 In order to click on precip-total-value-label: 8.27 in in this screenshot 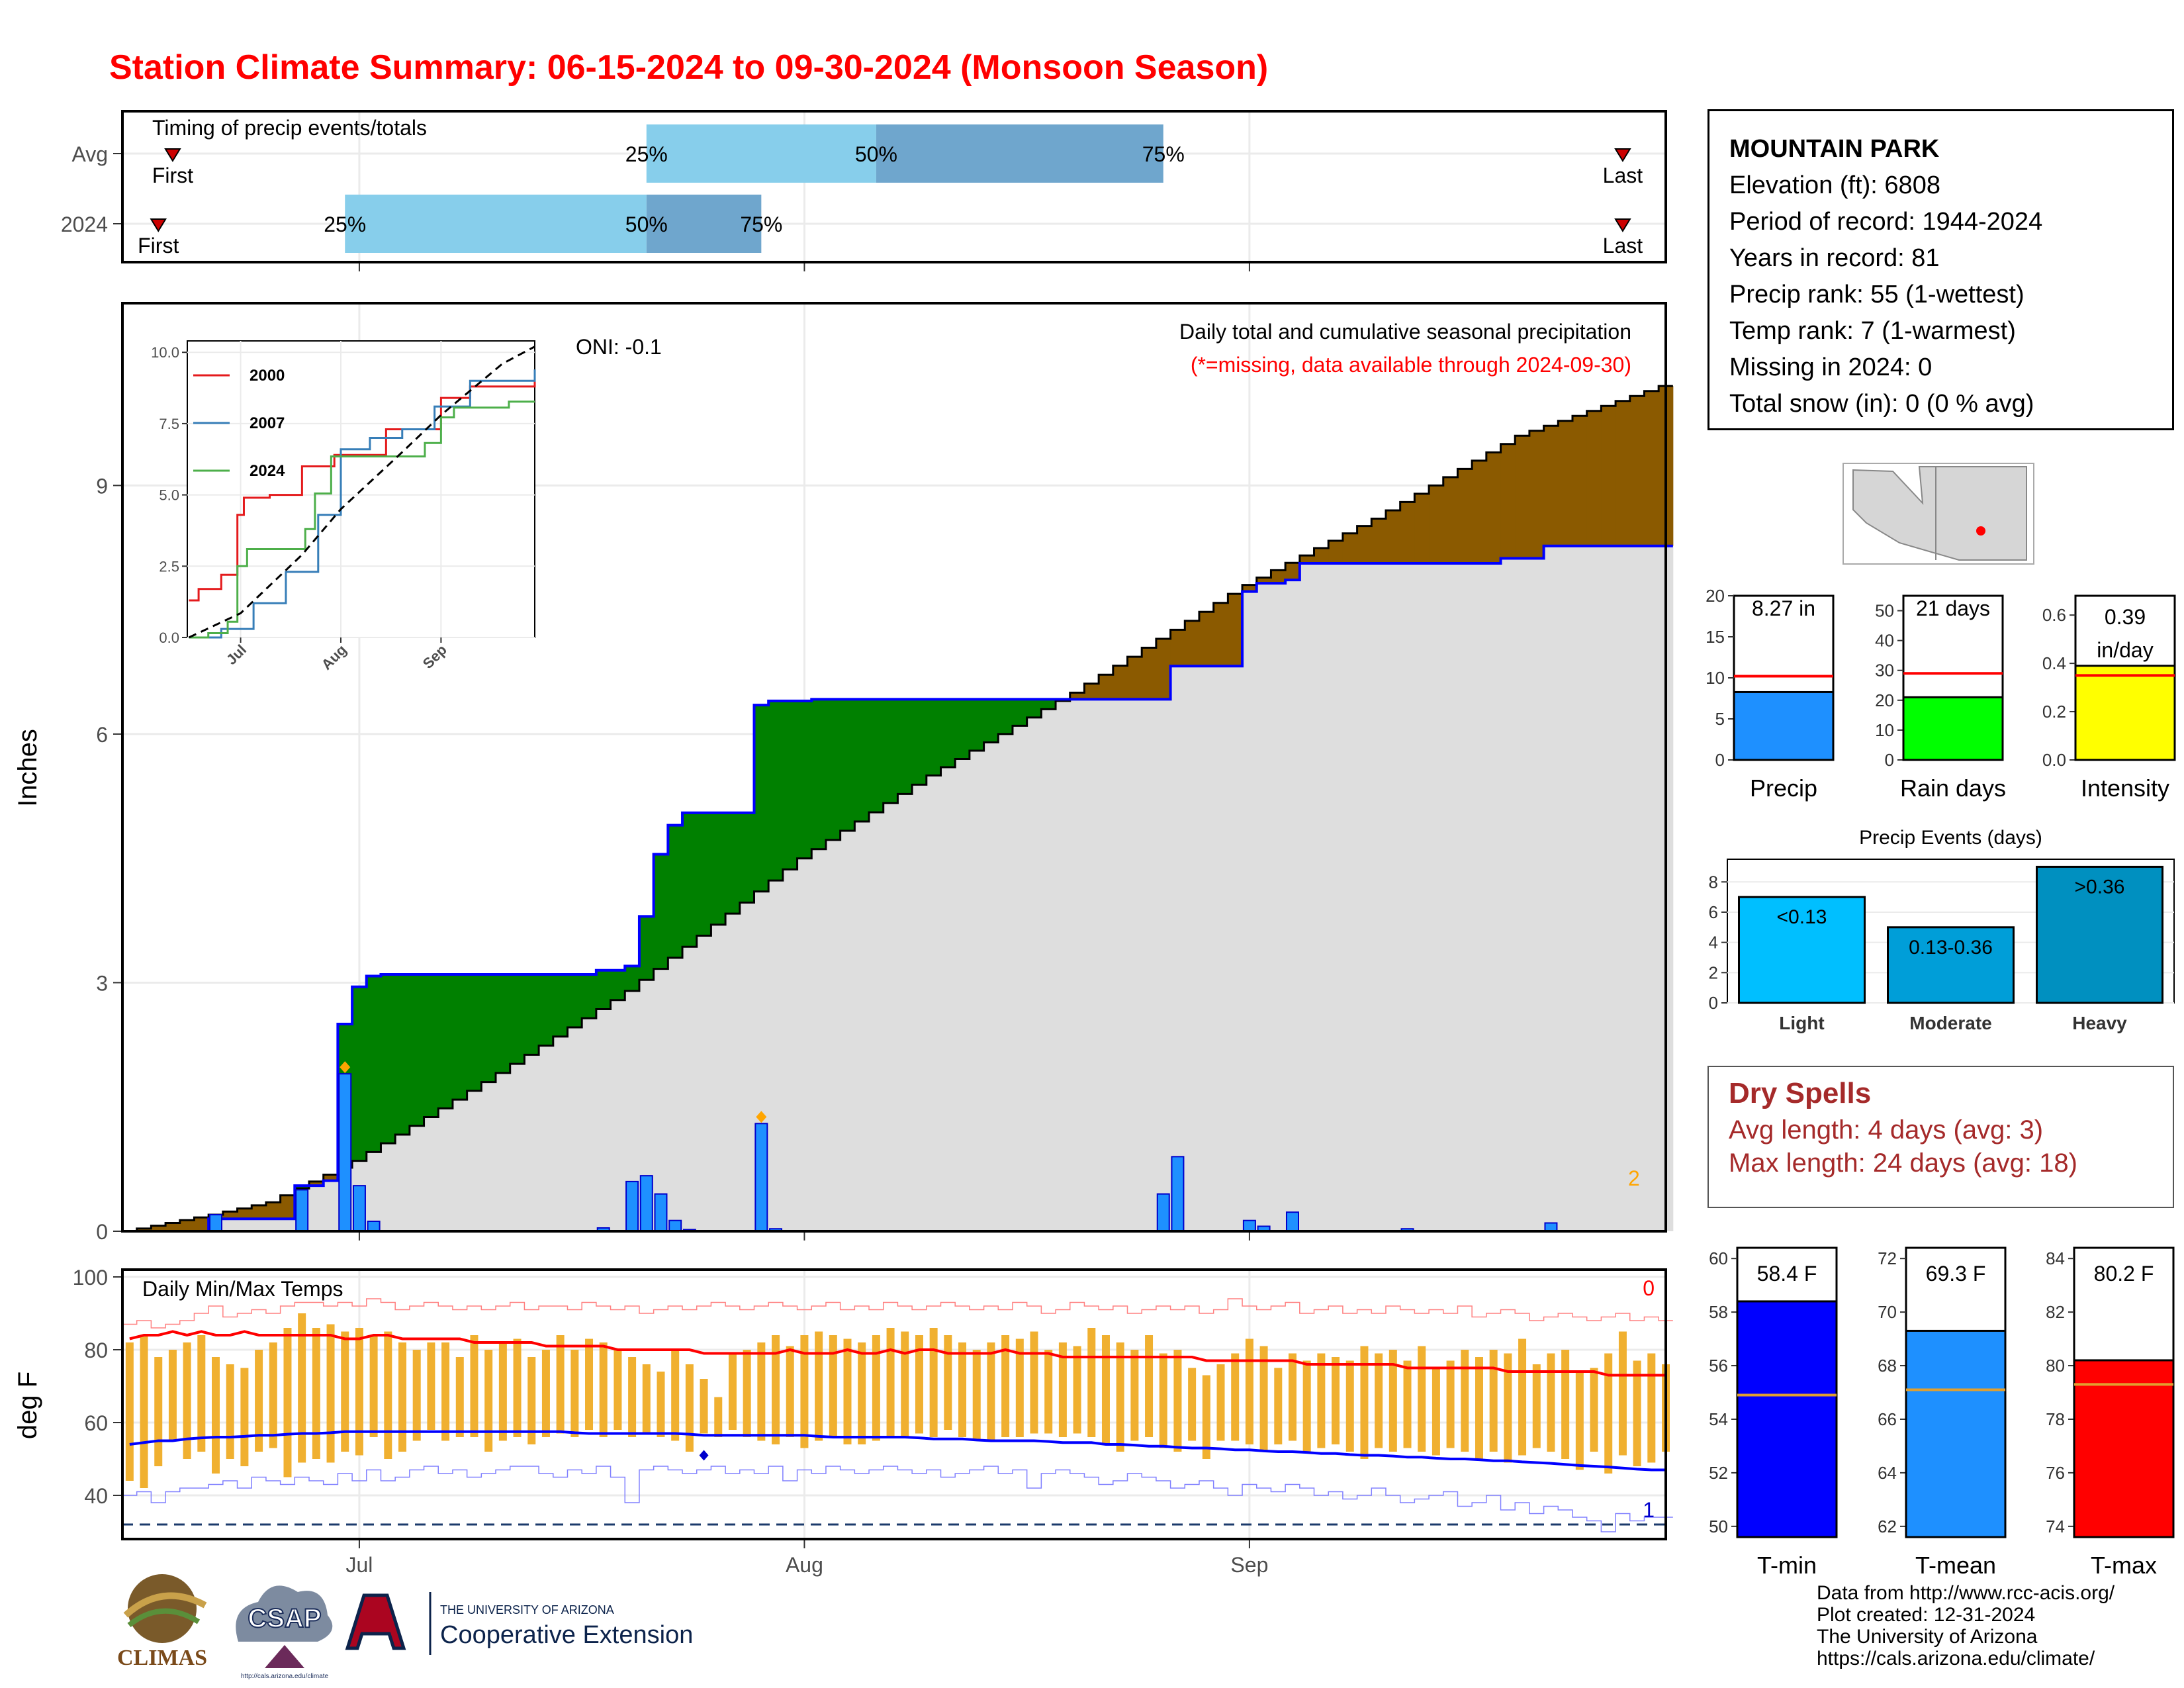, I will do `click(1783, 608)`.